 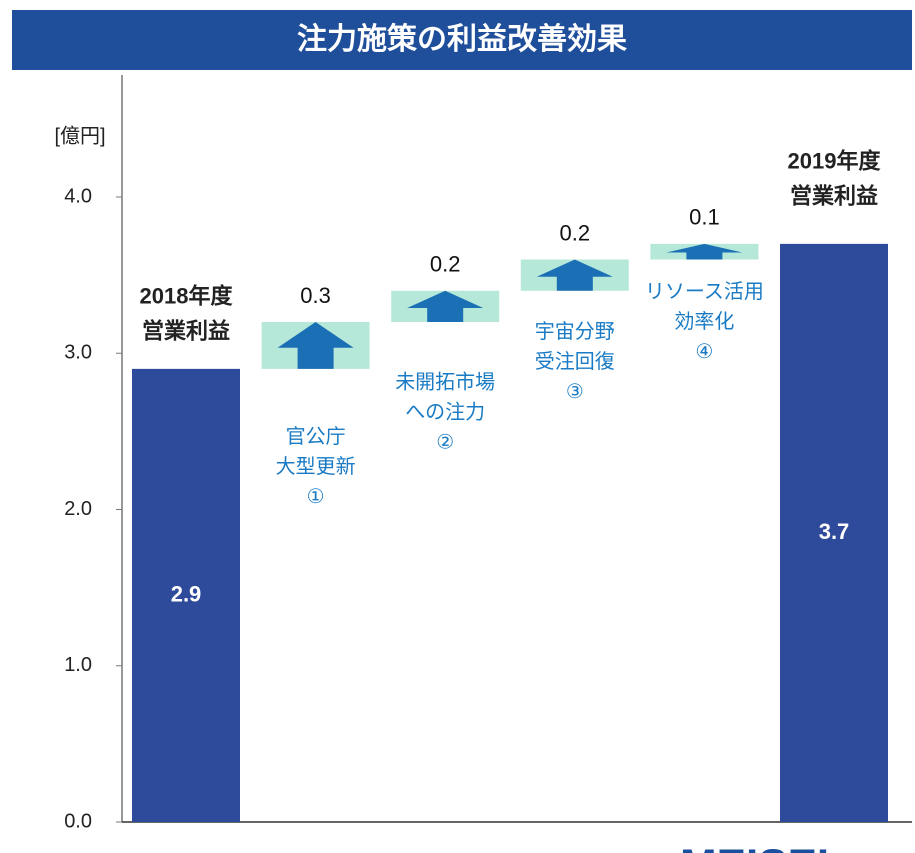 I want to click on category-label: 大型更新, so click(x=316, y=466).